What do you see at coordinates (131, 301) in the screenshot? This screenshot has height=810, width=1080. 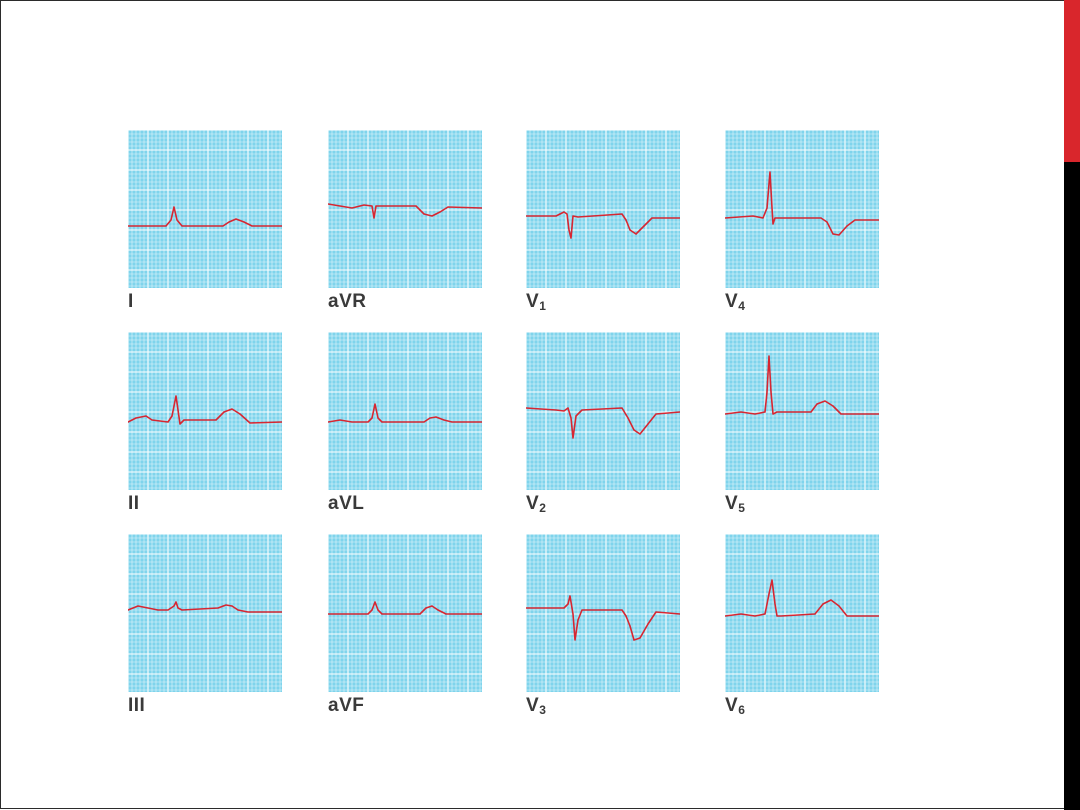 I see `lead-label-I: I` at bounding box center [131, 301].